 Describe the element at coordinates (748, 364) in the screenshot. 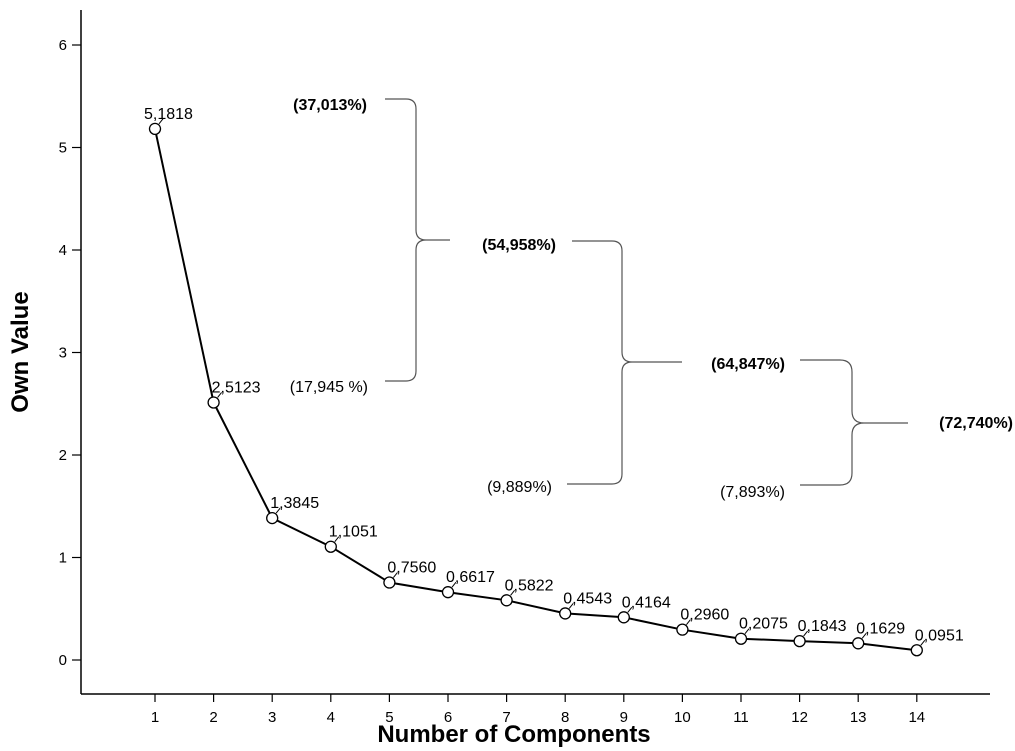

I see `annotation-cum-3: (64,847%)` at that location.